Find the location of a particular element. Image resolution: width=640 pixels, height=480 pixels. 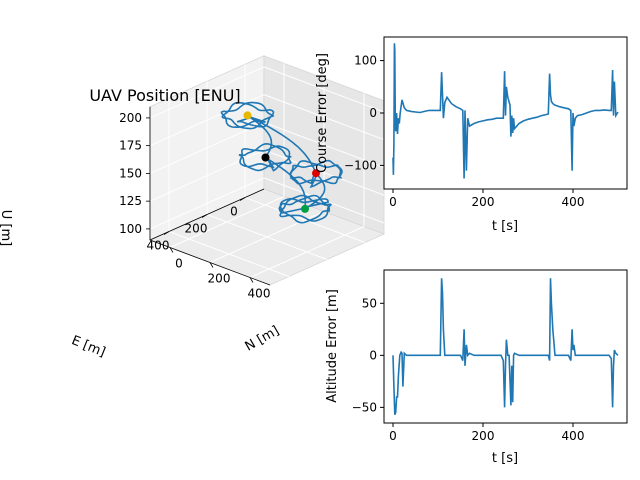

p1-xtick-label: 400 is located at coordinates (573, 202).